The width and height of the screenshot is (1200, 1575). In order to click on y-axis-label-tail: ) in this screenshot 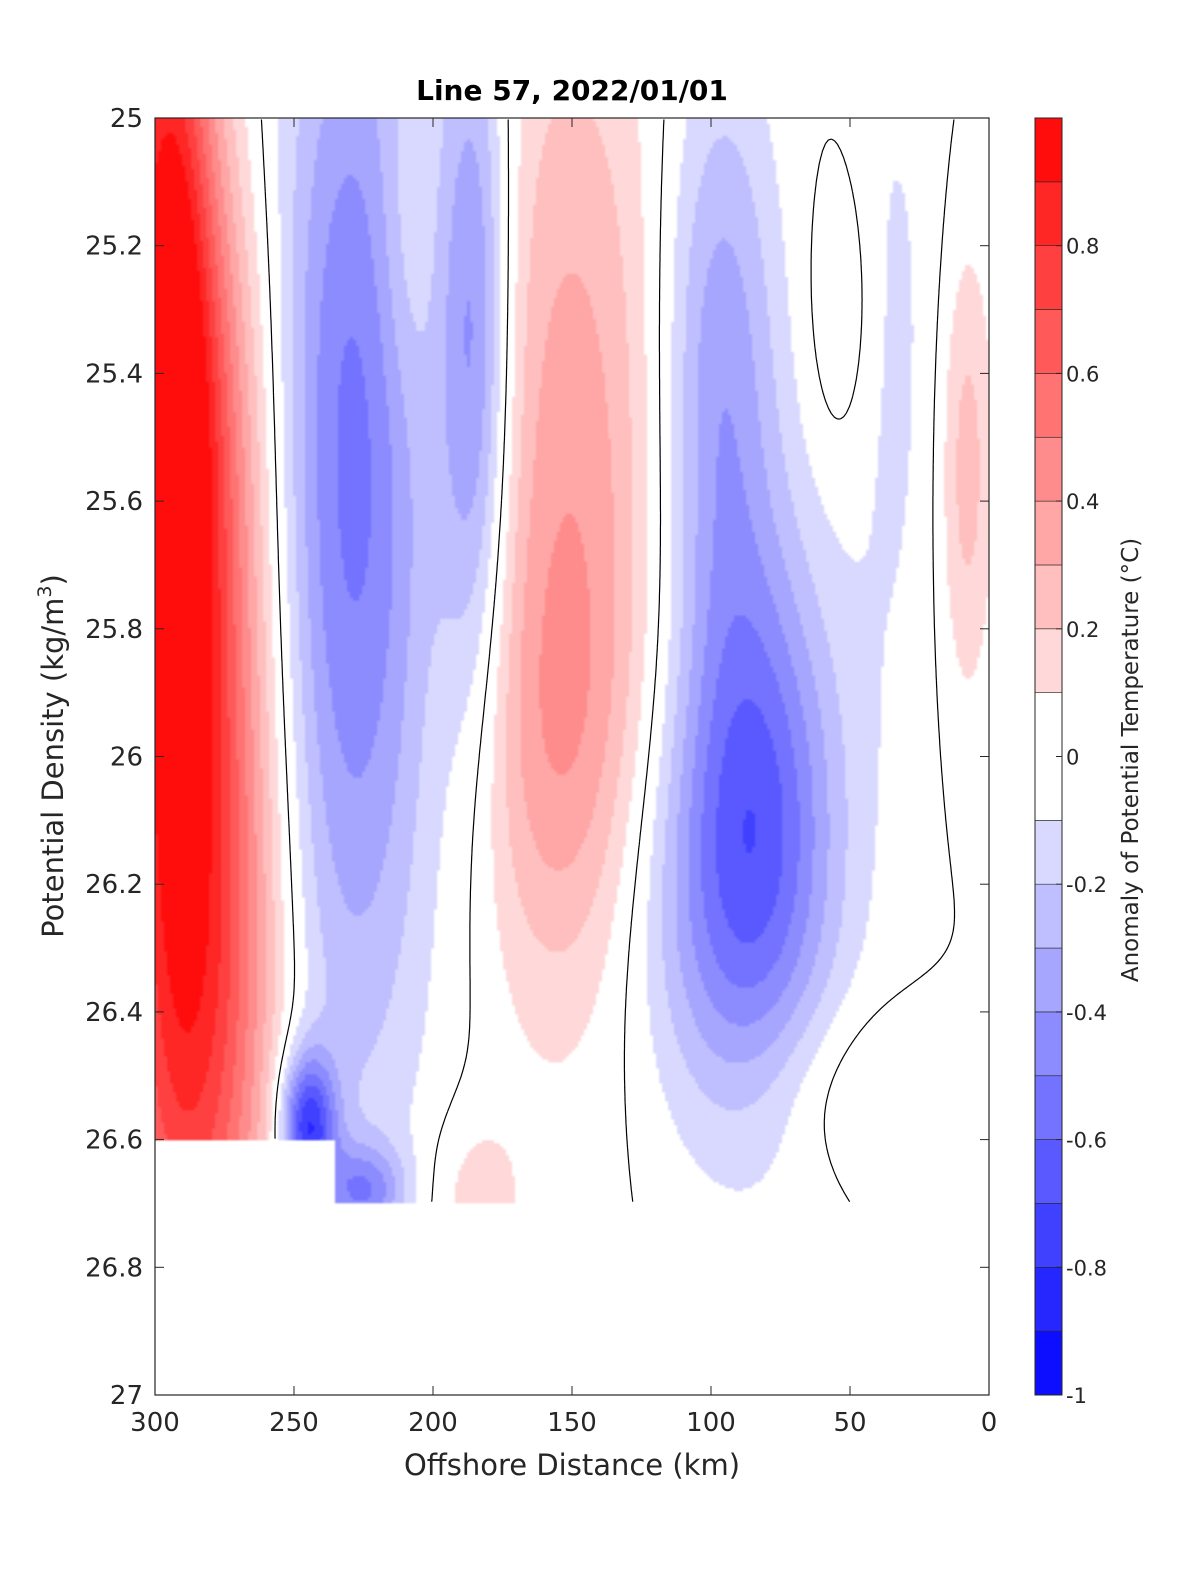, I will do `click(53, 579)`.